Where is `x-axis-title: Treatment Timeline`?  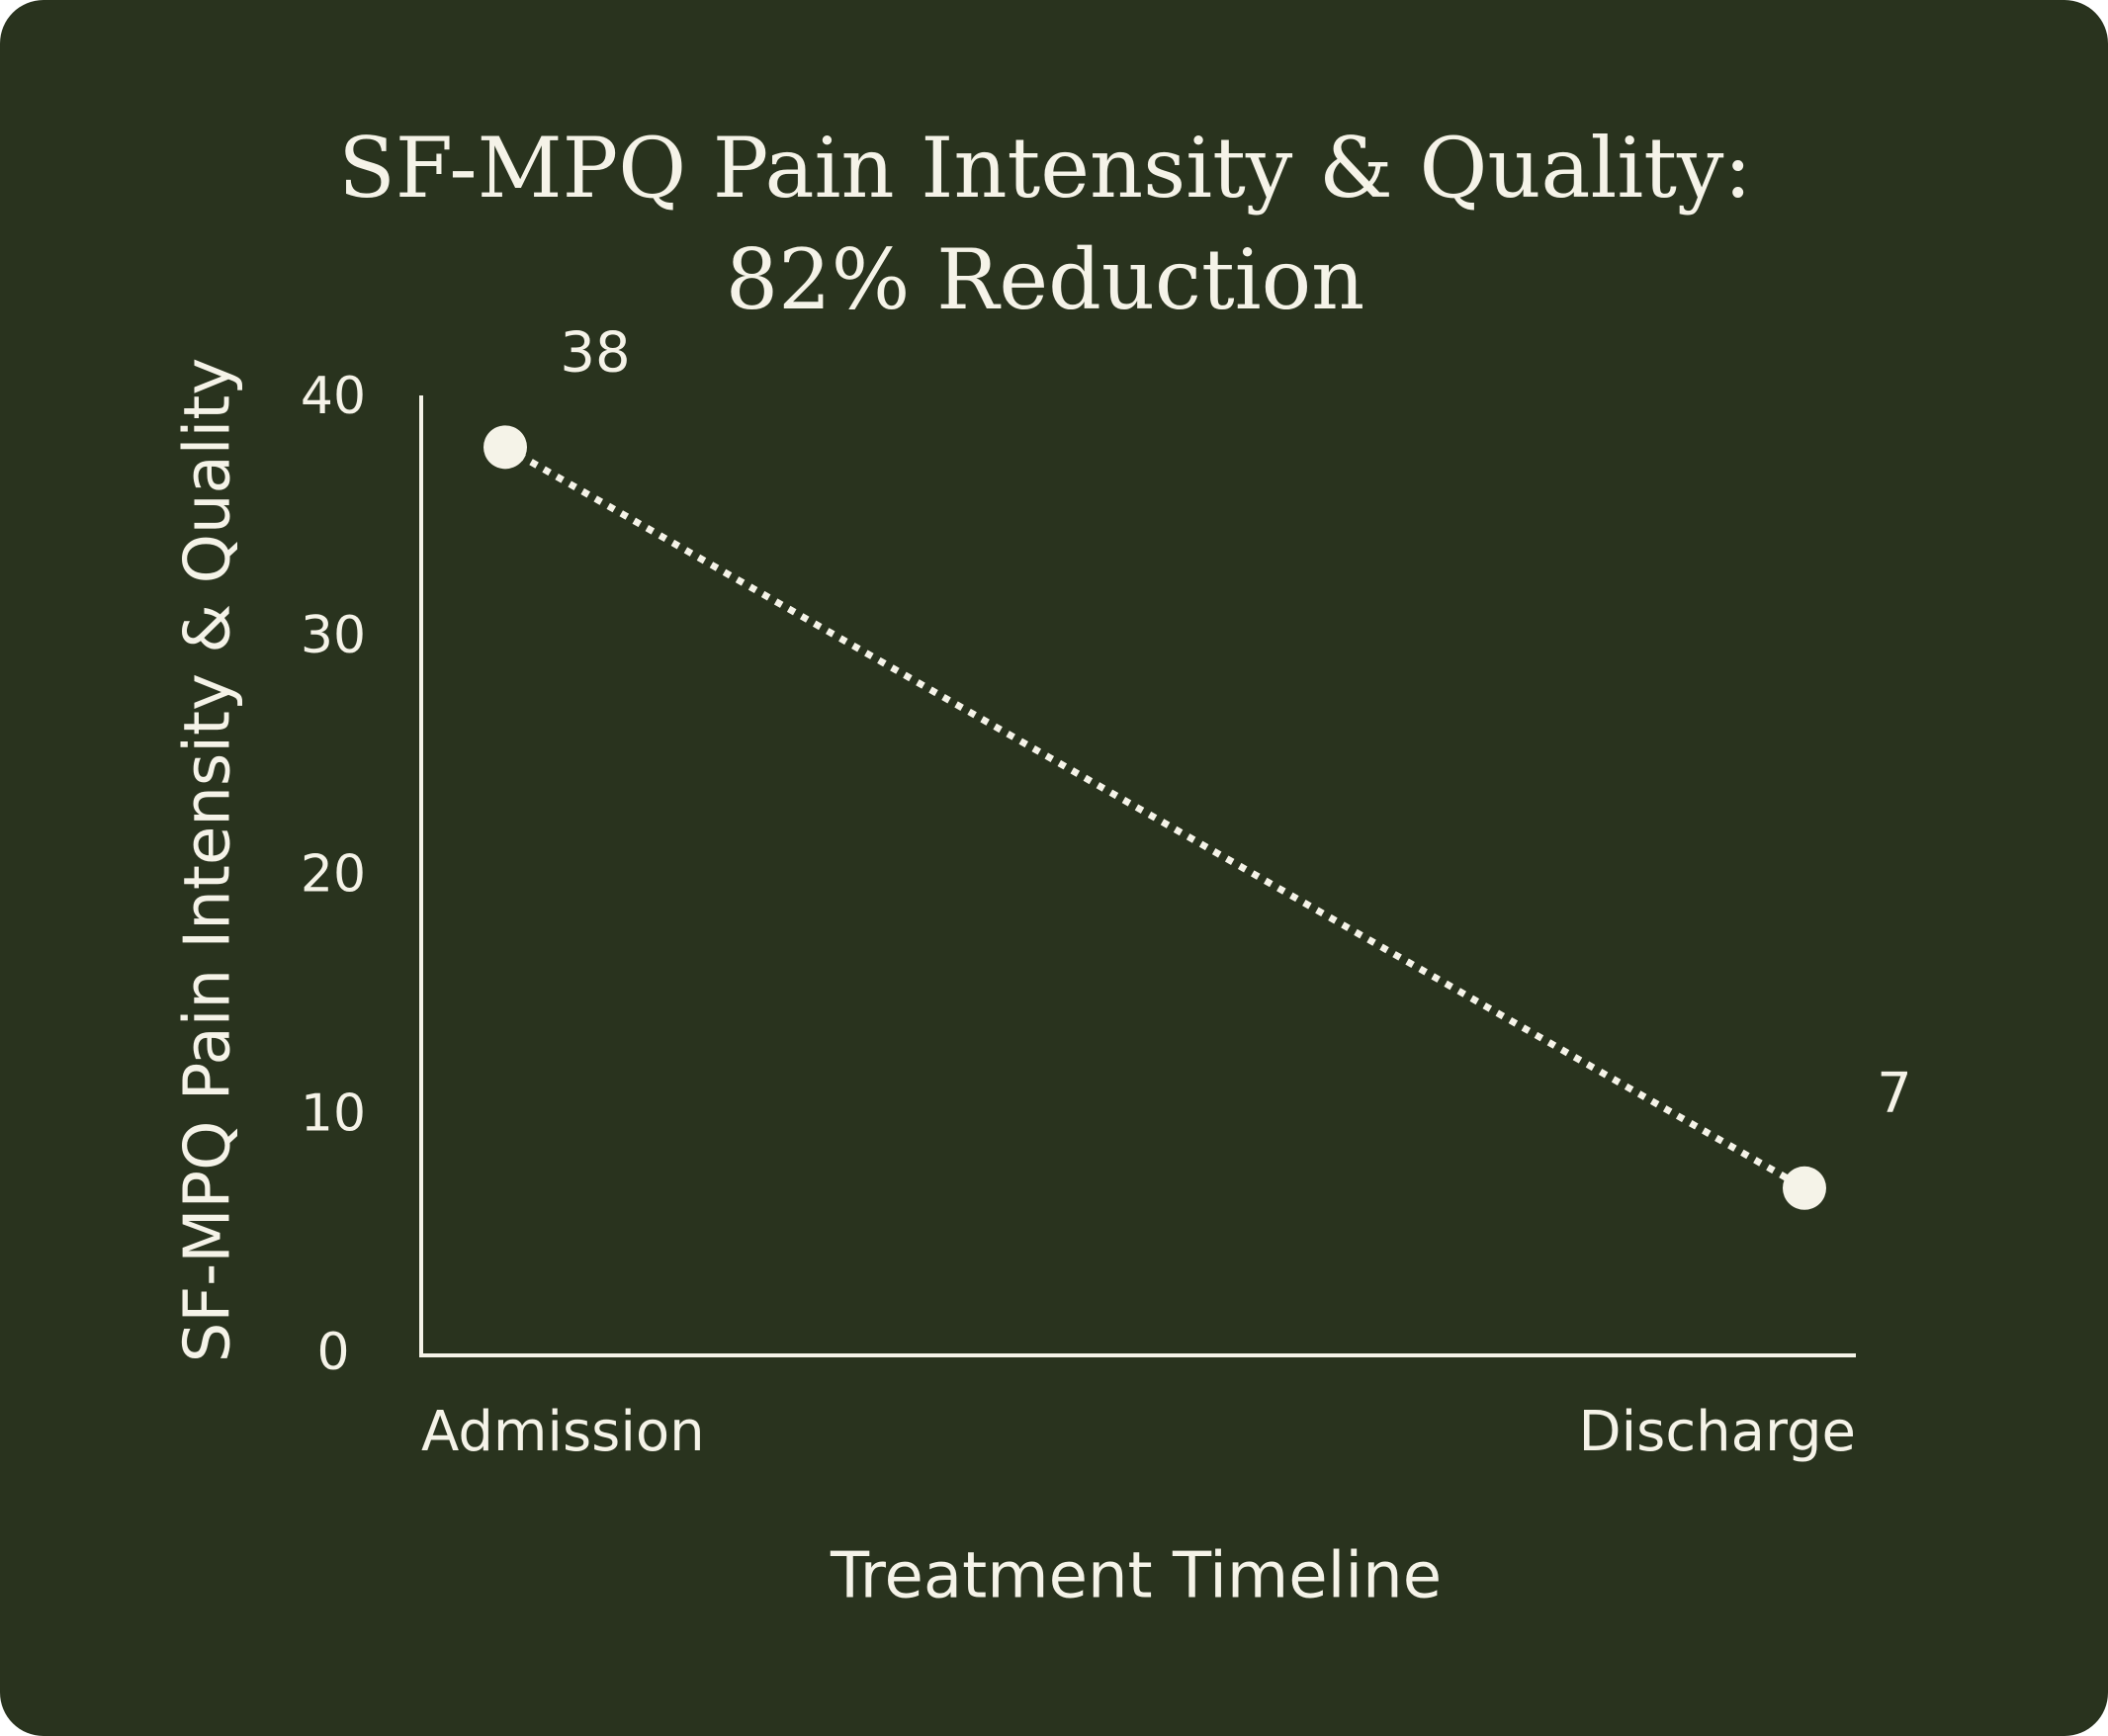 x-axis-title: Treatment Timeline is located at coordinates (1136, 1576).